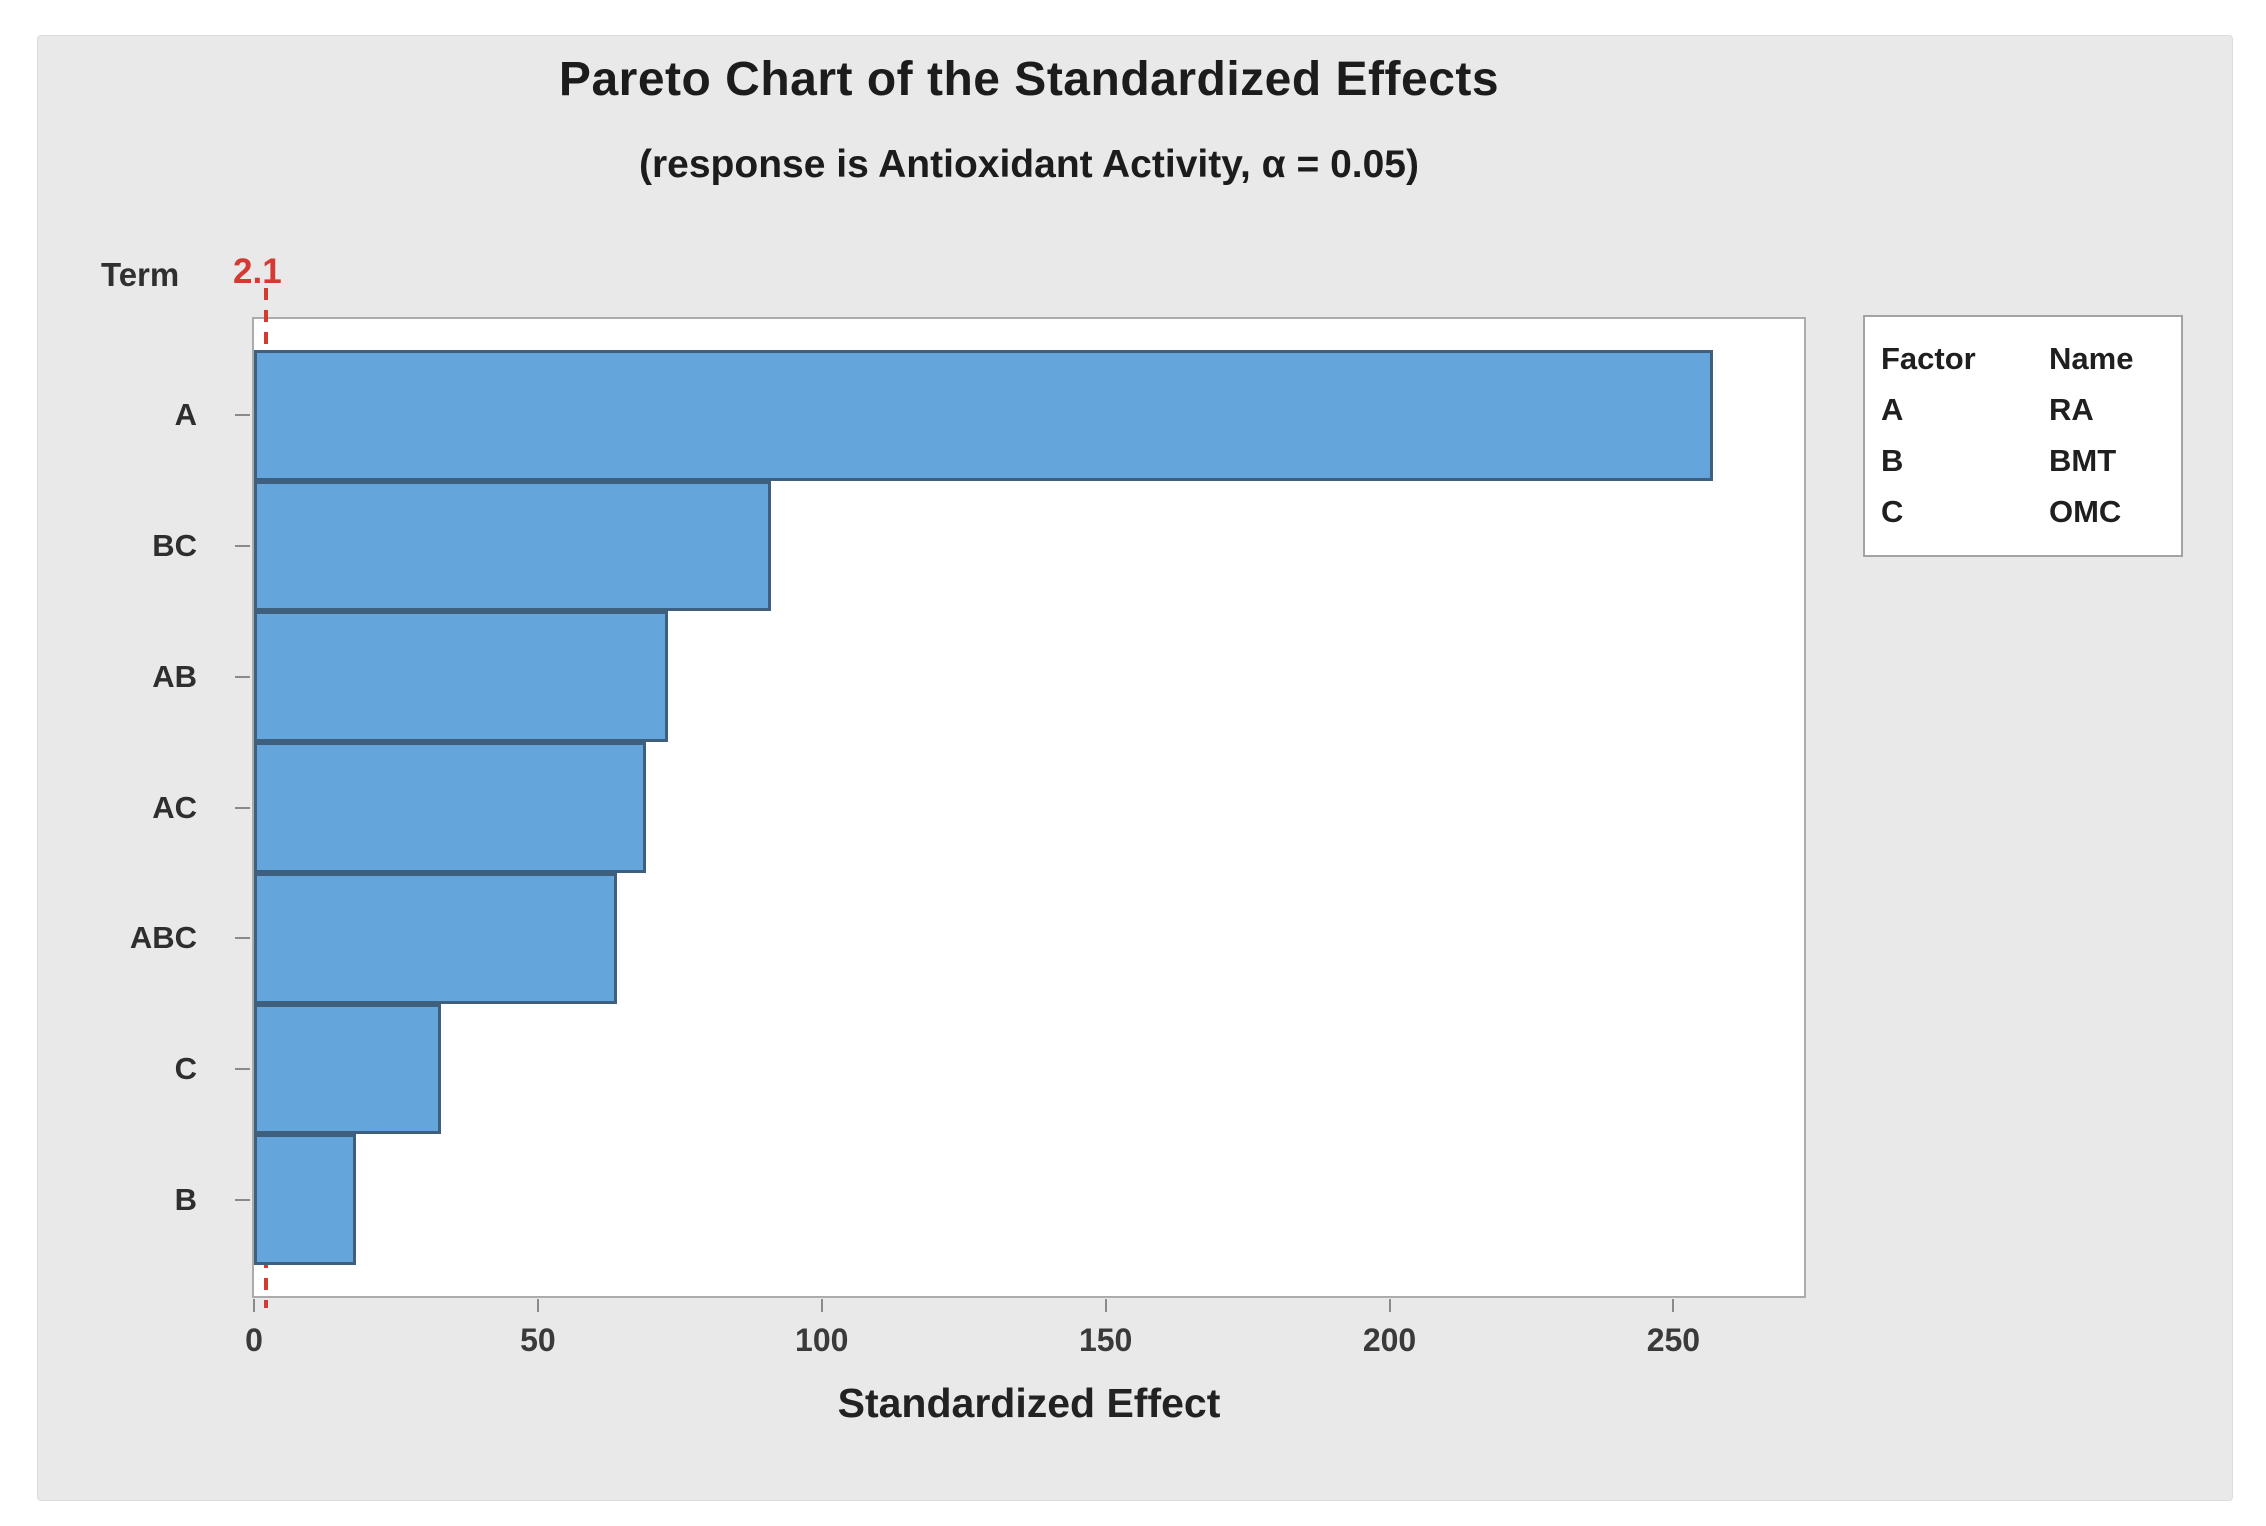  Describe the element at coordinates (1389, 1340) in the screenshot. I see `x-tick-label: 200` at that location.